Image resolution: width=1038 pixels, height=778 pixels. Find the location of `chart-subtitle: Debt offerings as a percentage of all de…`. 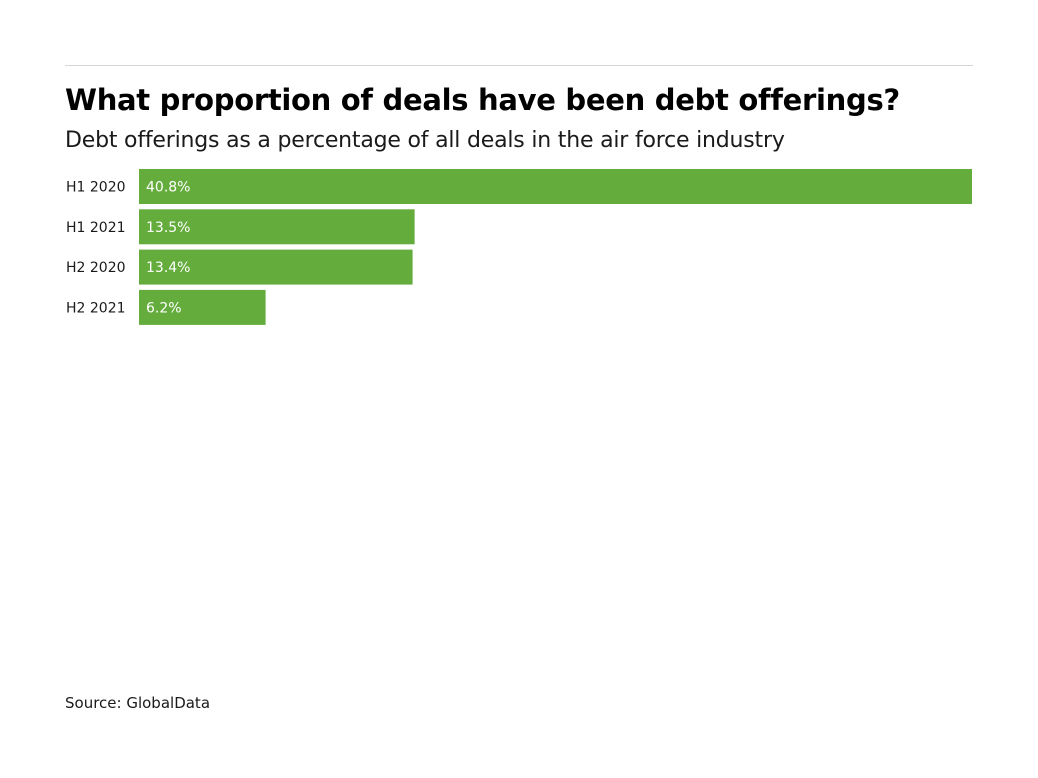

chart-subtitle: Debt offerings as a percentage of all de… is located at coordinates (425, 140).